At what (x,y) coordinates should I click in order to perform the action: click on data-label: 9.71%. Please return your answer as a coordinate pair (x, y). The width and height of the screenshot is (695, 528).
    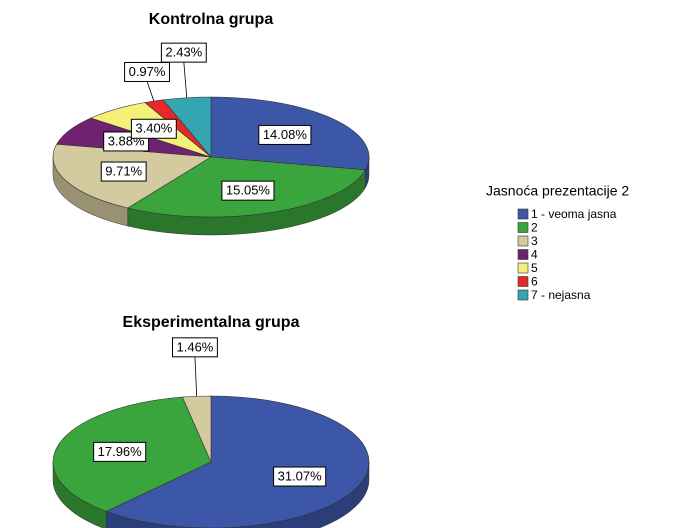
    Looking at the image, I should click on (123, 170).